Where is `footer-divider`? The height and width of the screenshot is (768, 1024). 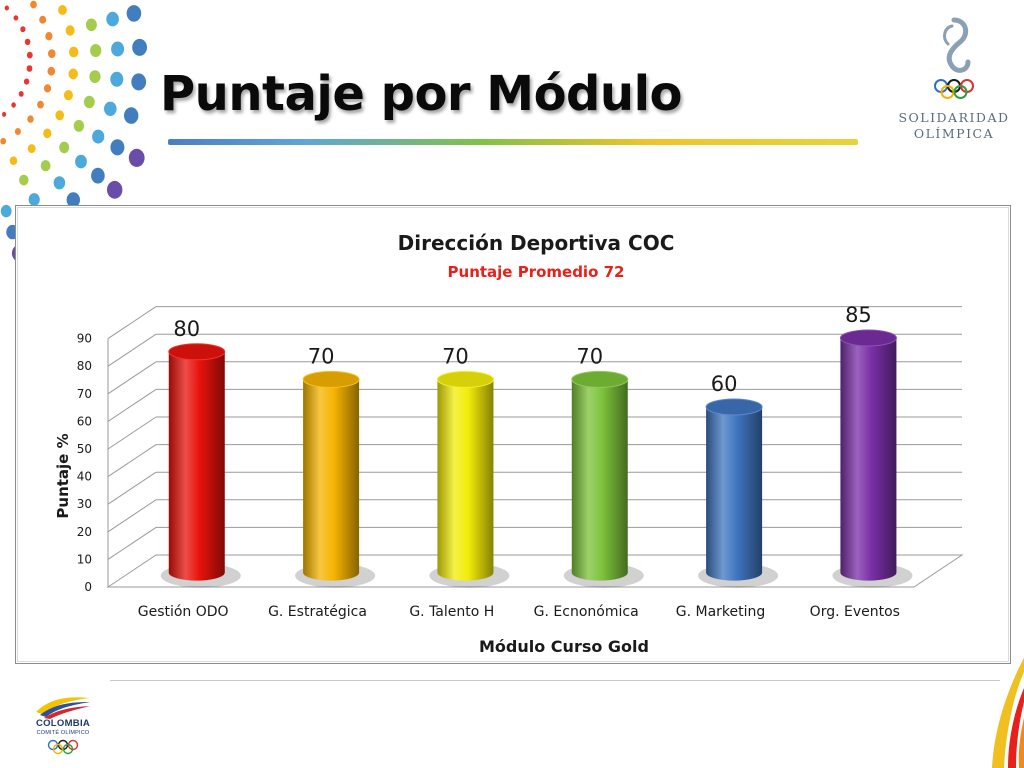 footer-divider is located at coordinates (555, 680).